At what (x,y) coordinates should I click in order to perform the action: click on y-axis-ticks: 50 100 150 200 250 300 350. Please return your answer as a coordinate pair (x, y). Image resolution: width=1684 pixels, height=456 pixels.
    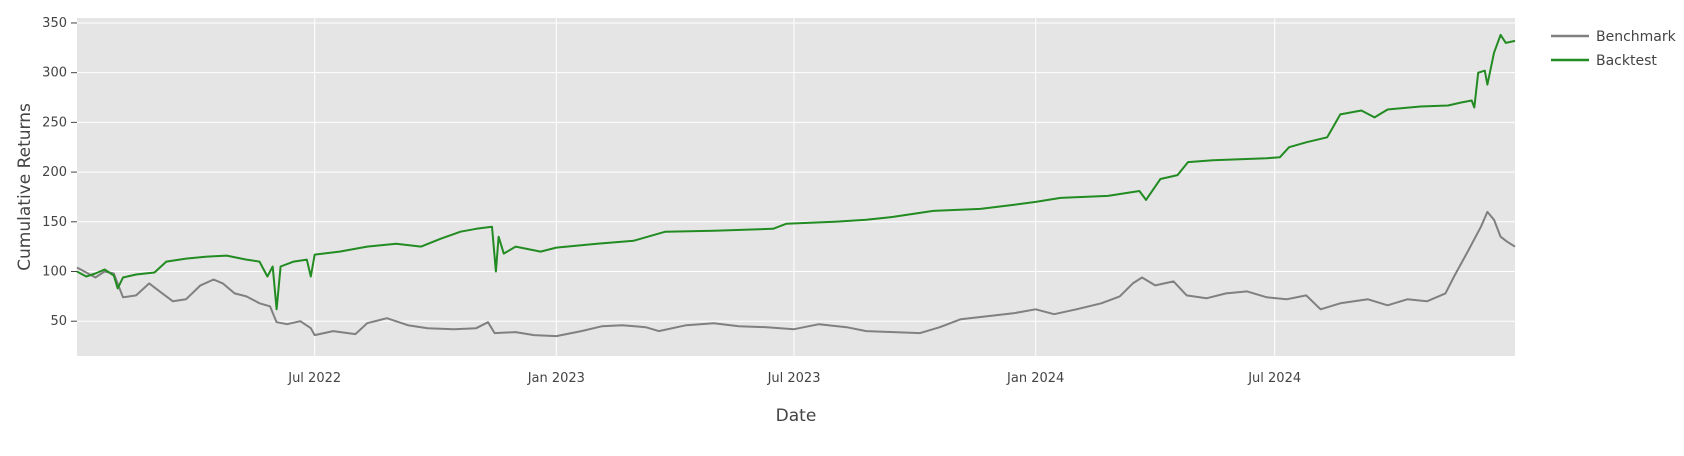
    Looking at the image, I should click on (59, 172).